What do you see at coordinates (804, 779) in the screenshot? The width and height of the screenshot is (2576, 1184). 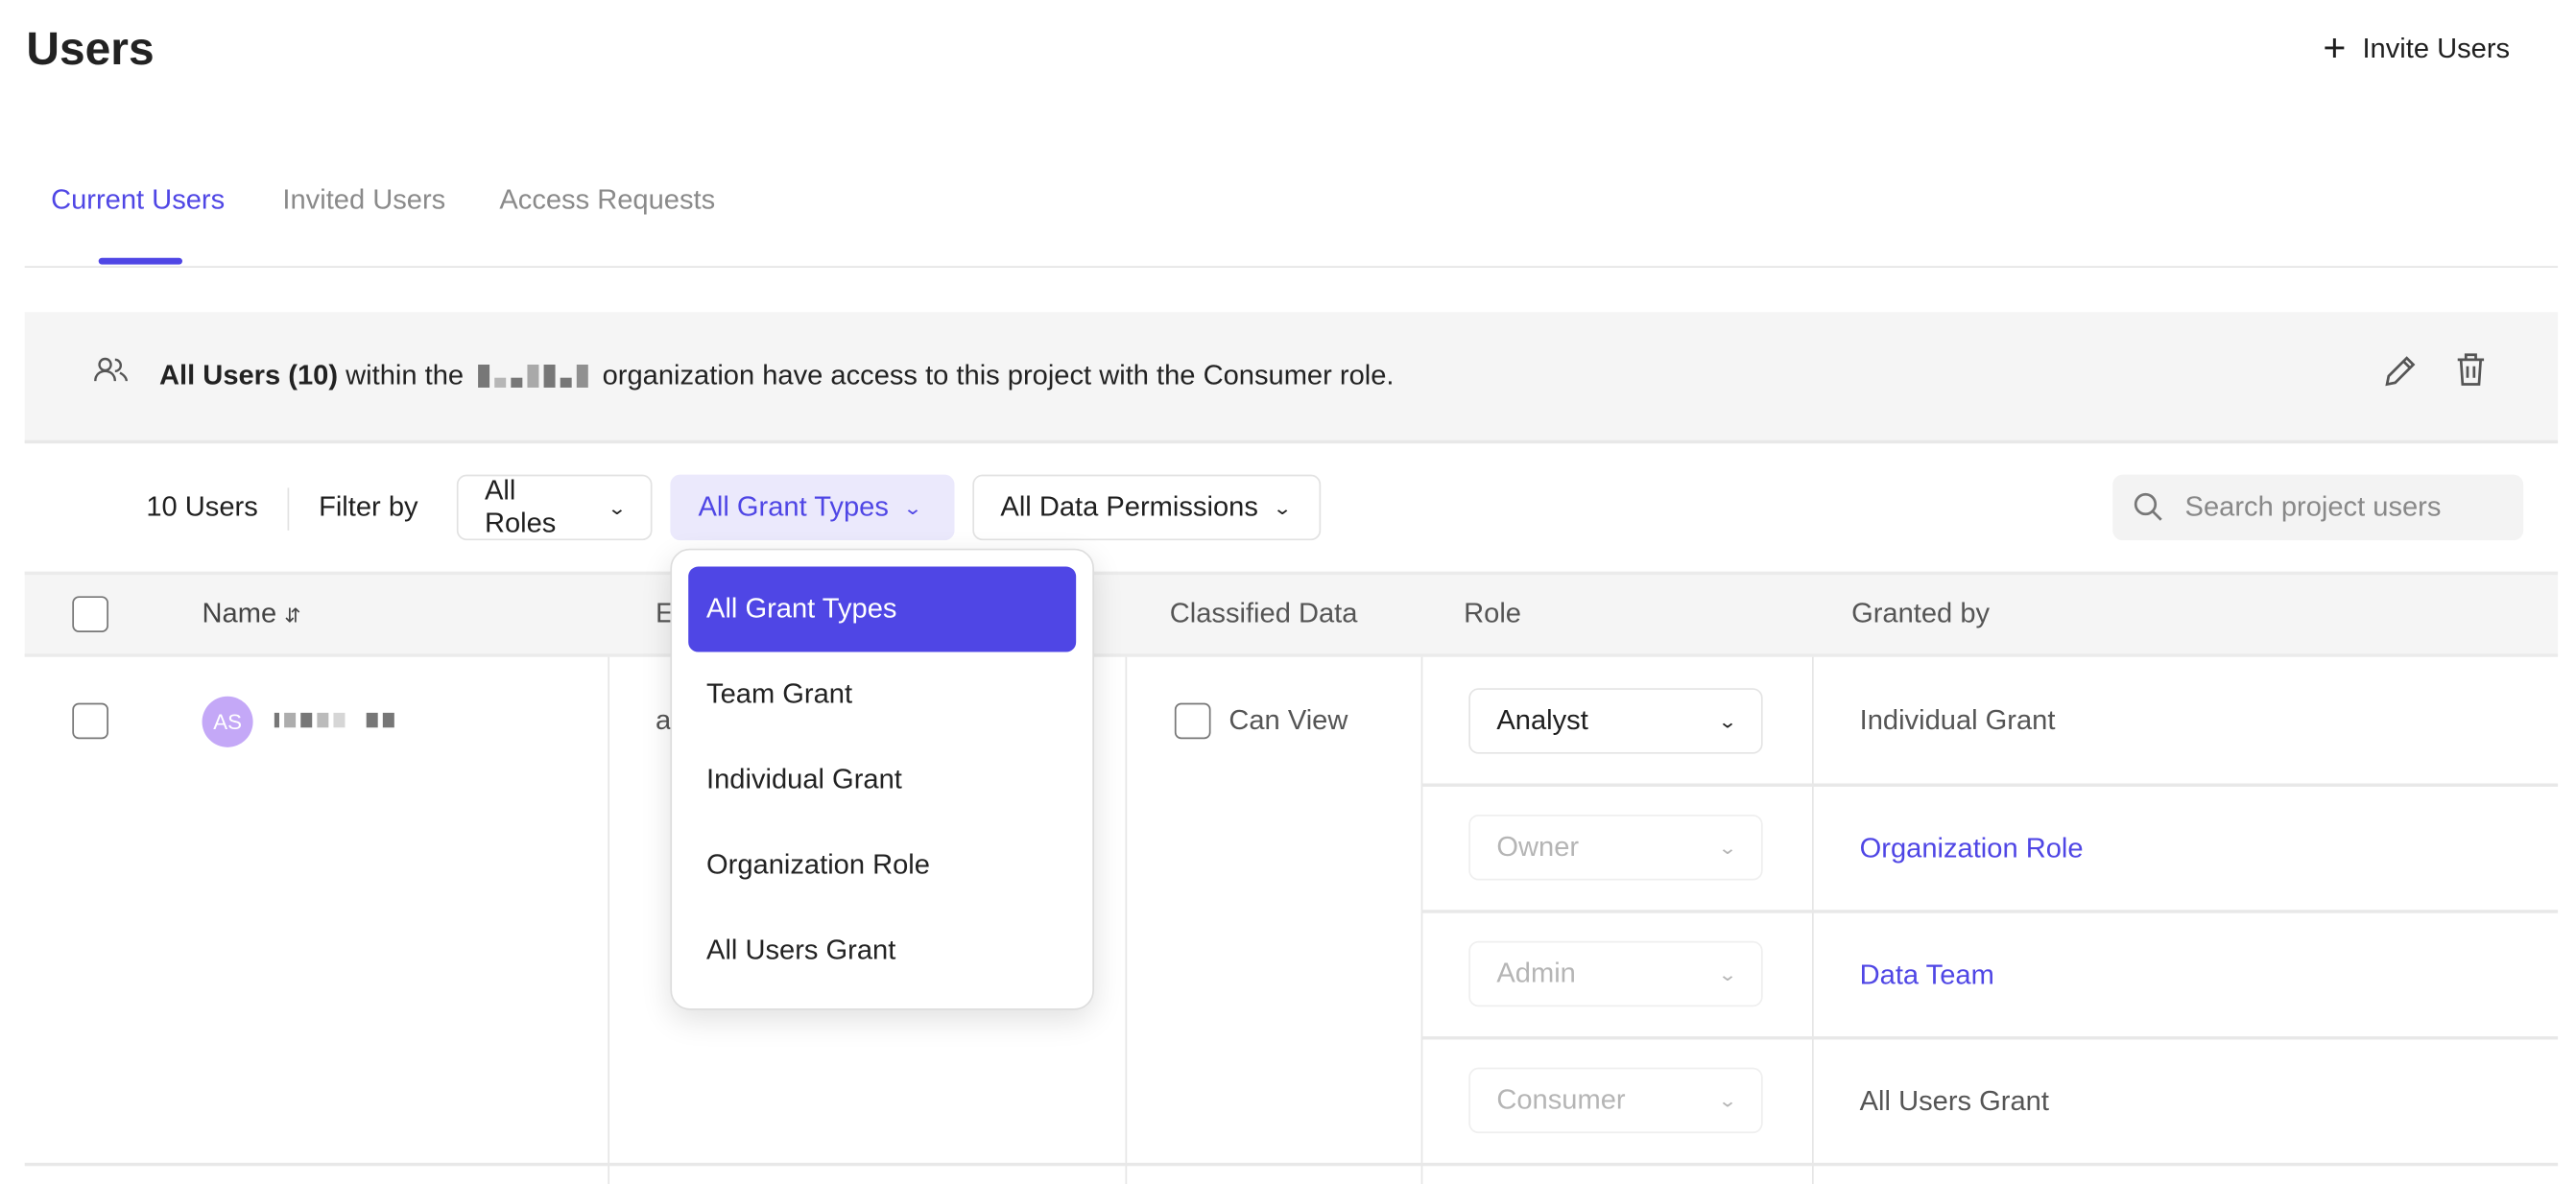 I see `menu-item-individual-grant: Individual Grant` at bounding box center [804, 779].